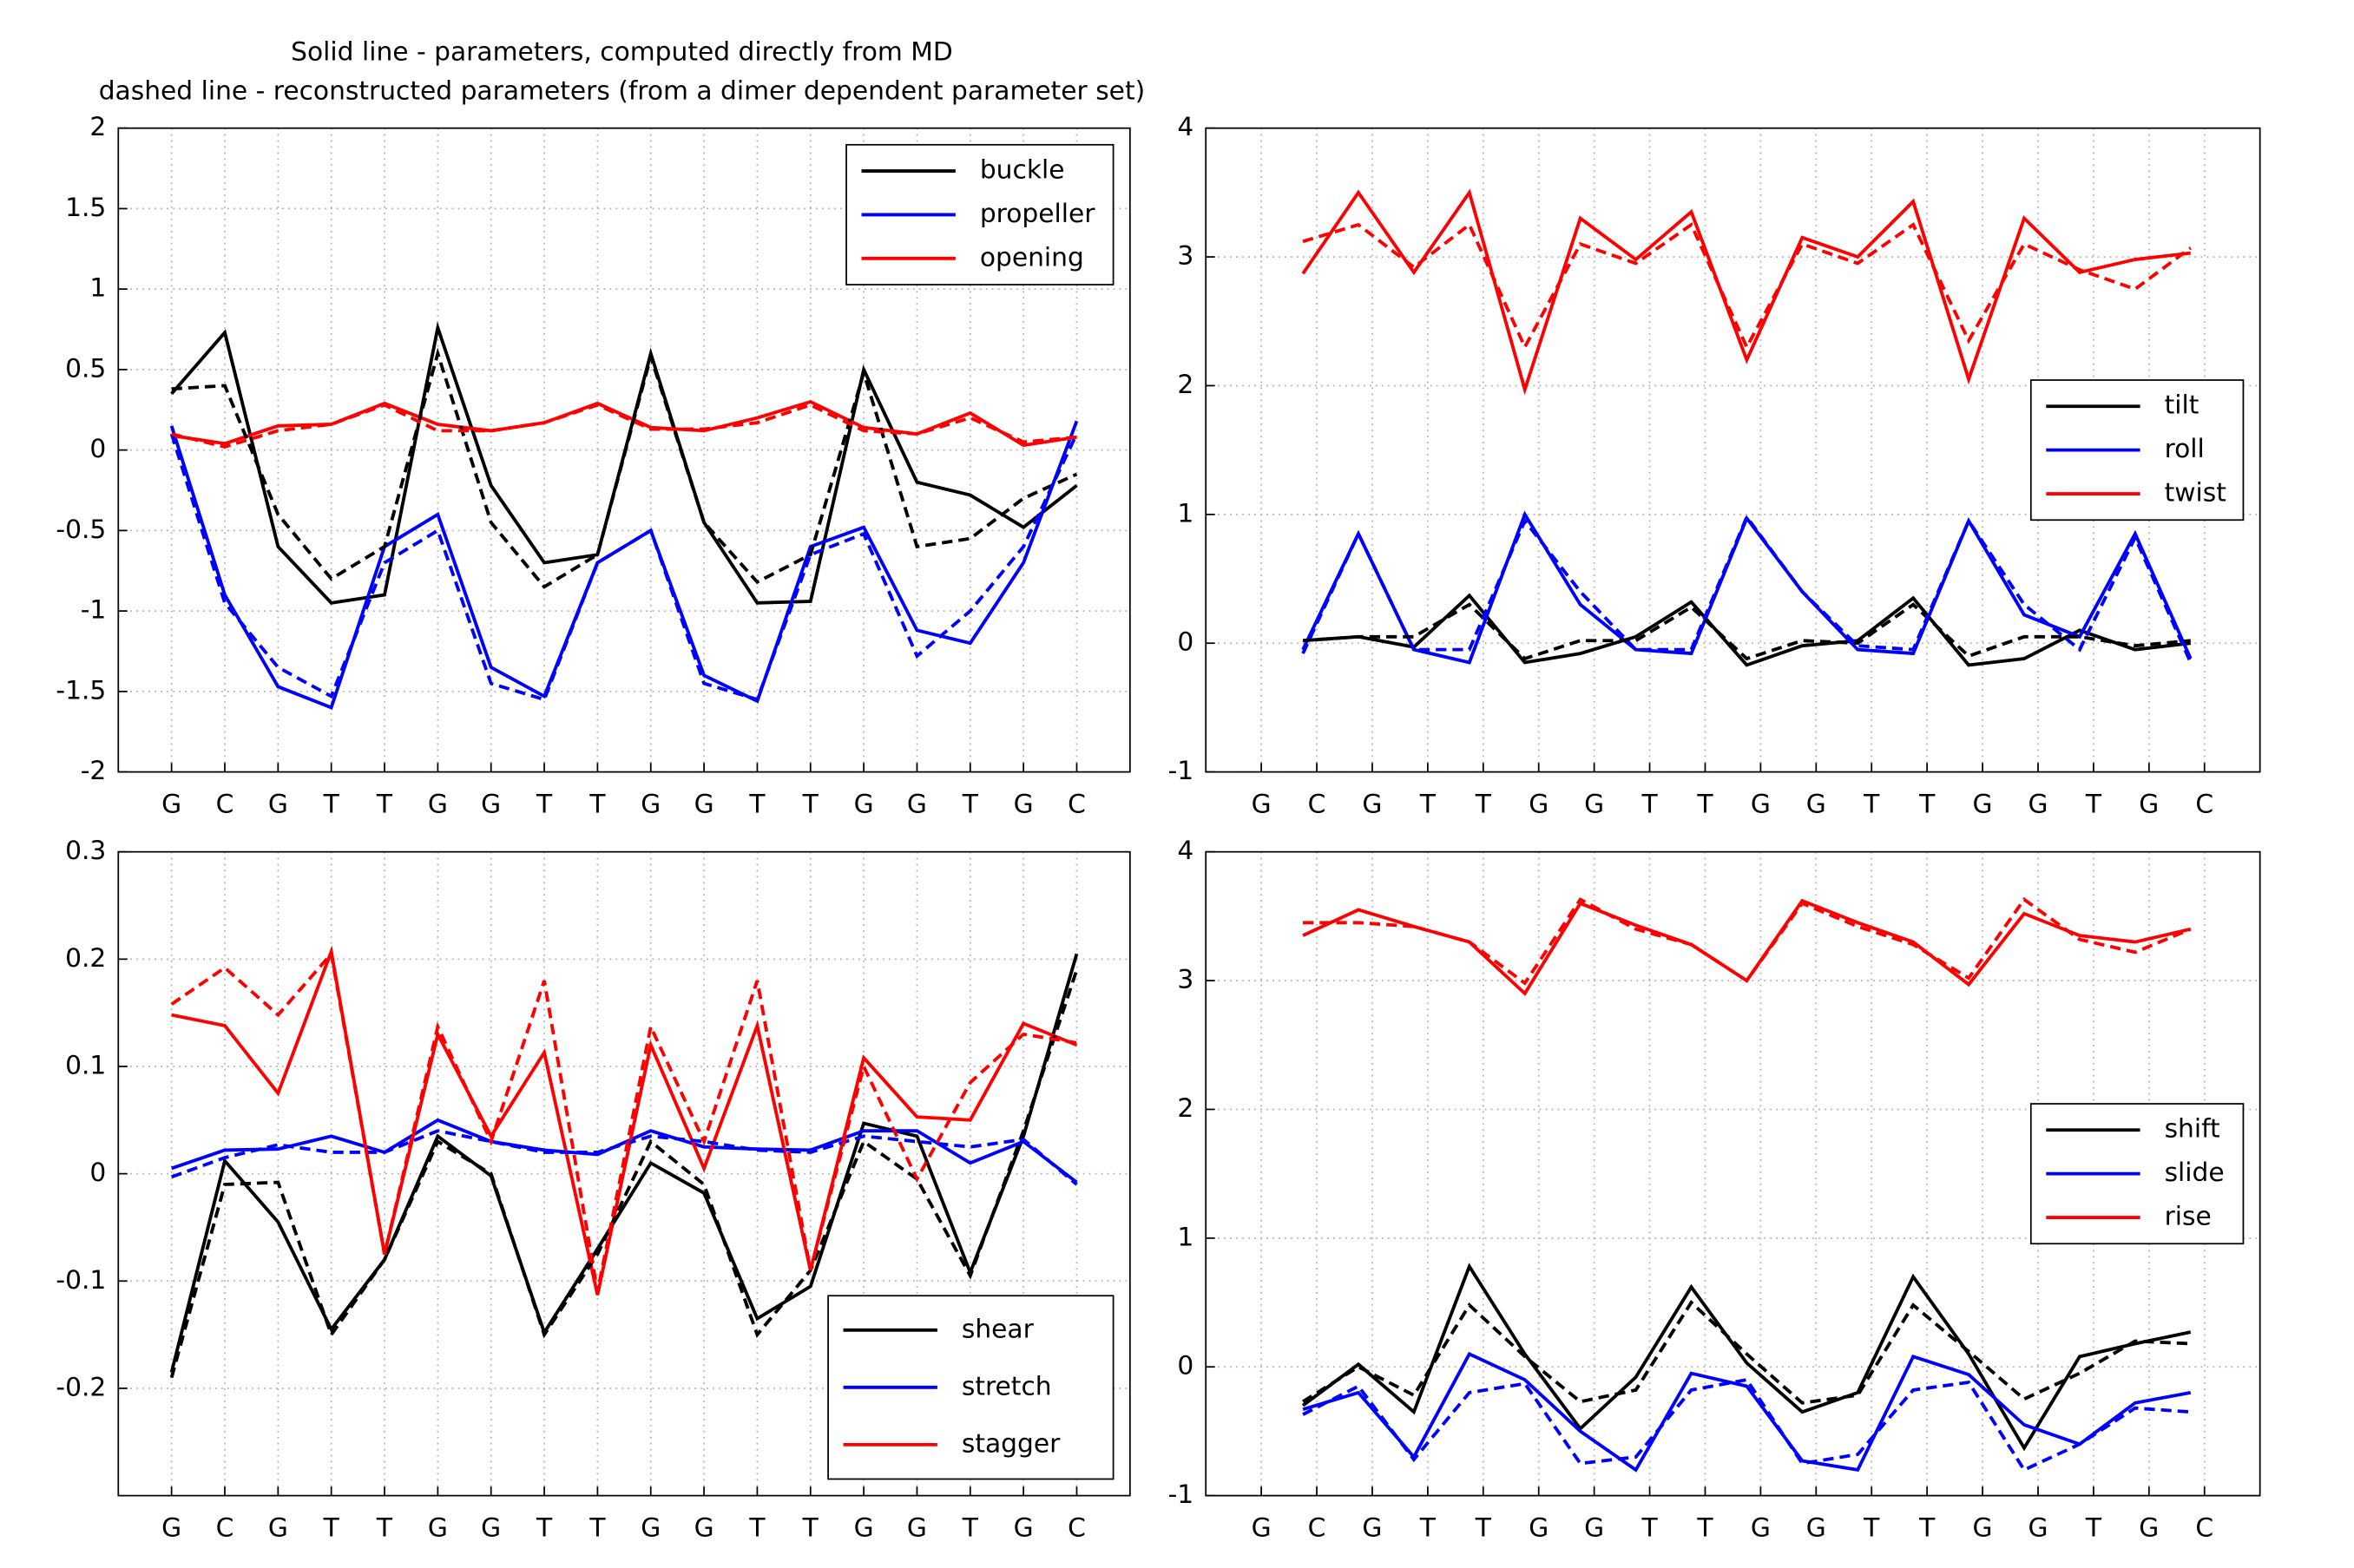 The height and width of the screenshot is (1568, 2354). Describe the element at coordinates (81, 529) in the screenshot. I see `y-tick-label: -0.5` at that location.